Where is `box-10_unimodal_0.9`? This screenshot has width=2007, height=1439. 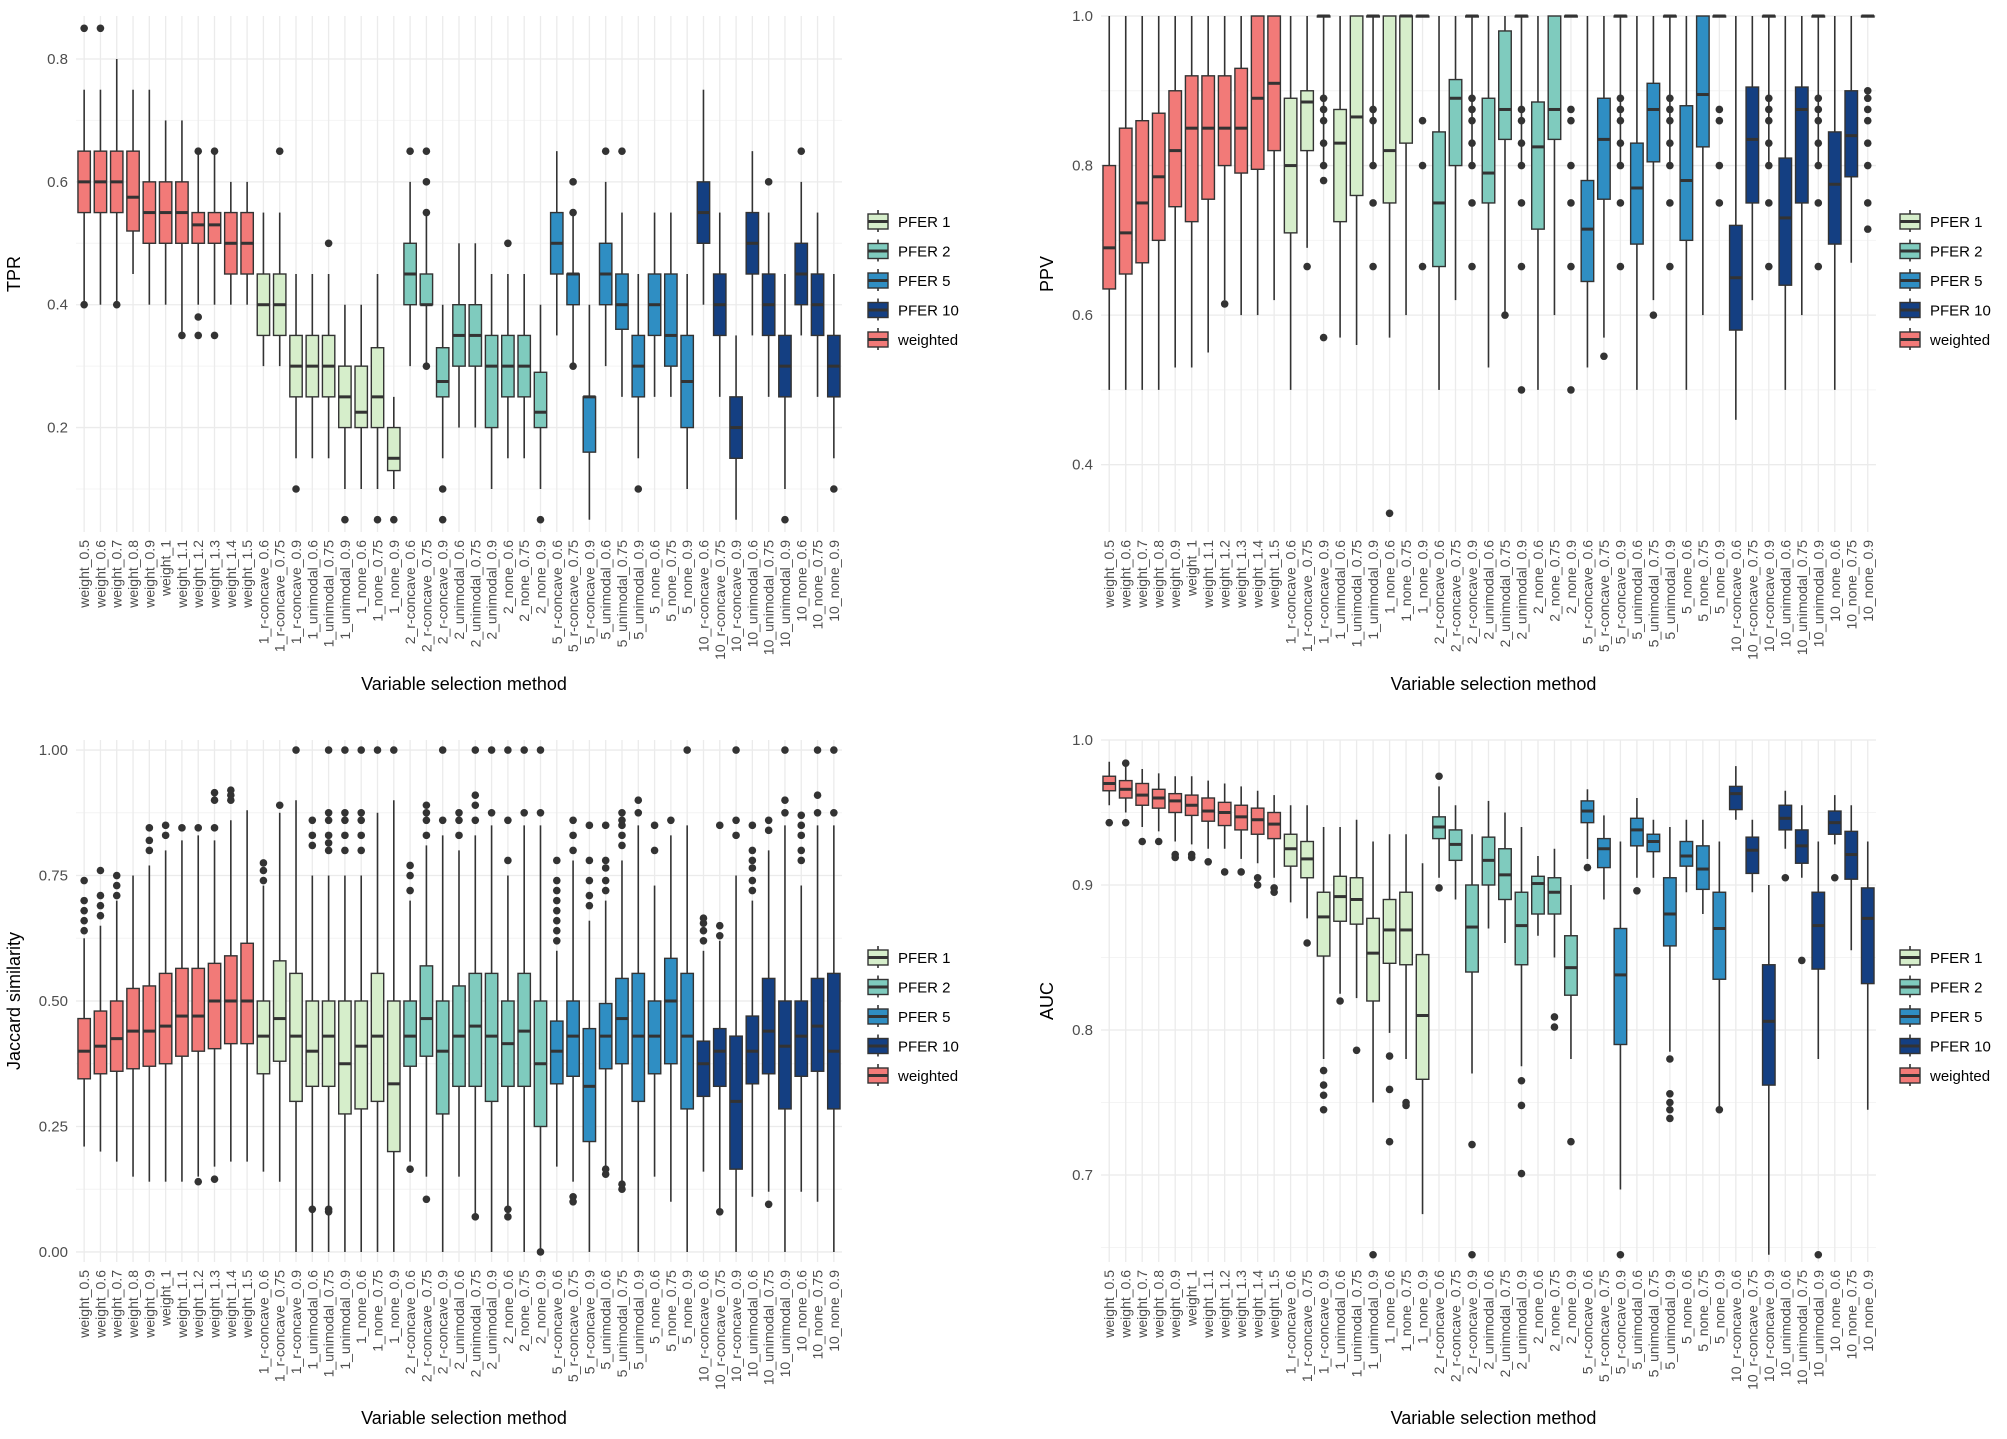
box-10_unimodal_0.9 is located at coordinates (785, 399).